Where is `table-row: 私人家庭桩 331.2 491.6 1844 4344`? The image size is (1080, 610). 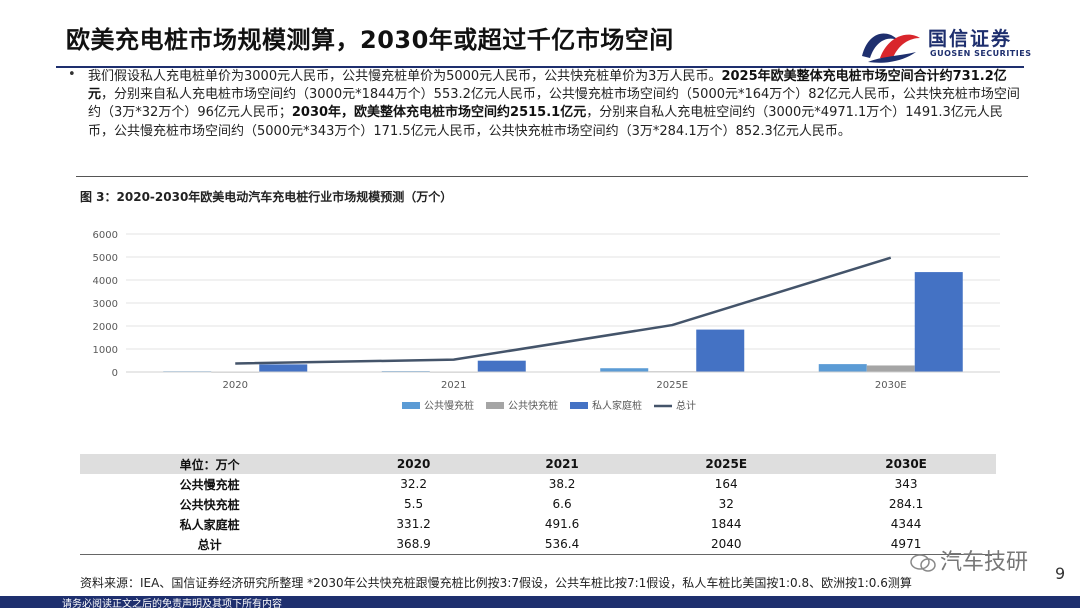 table-row: 私人家庭桩 331.2 491.6 1844 4344 is located at coordinates (538, 524).